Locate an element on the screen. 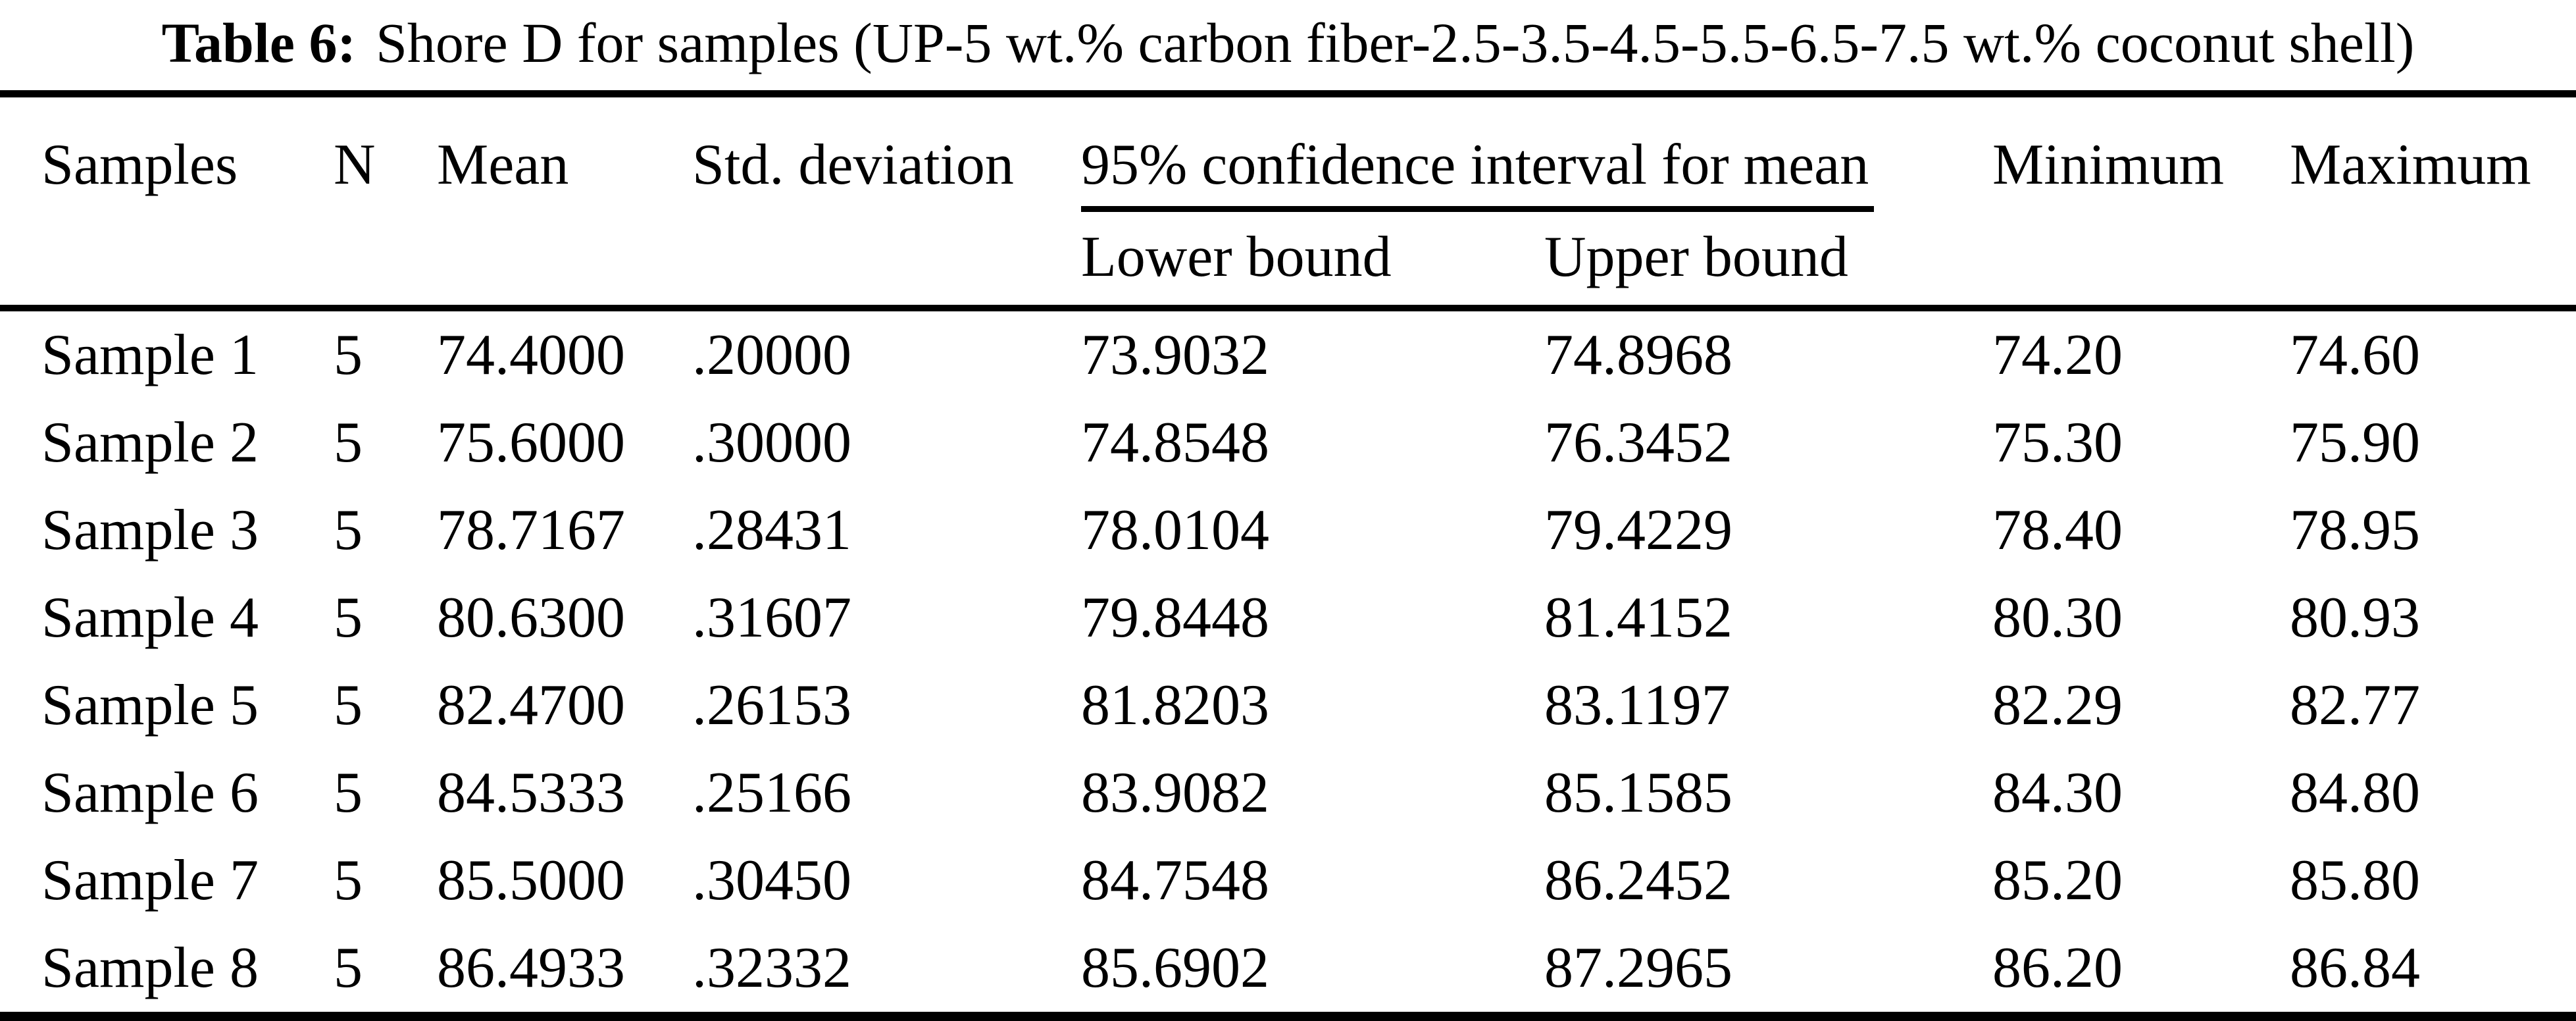 The height and width of the screenshot is (1021, 2576). cell-sample: Sample 2 is located at coordinates (150, 443).